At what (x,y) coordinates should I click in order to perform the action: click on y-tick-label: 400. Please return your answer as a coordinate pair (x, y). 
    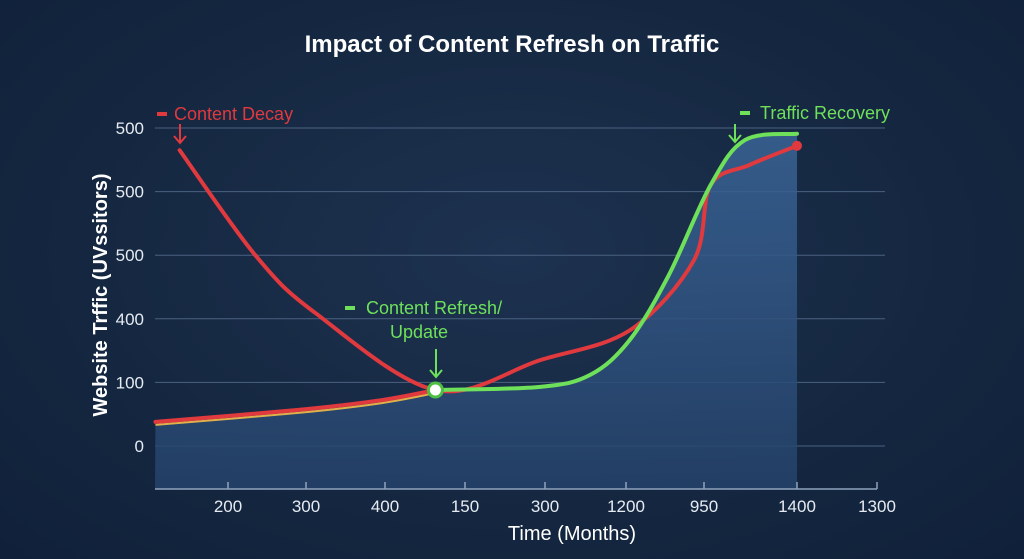
    Looking at the image, I should click on (130, 319).